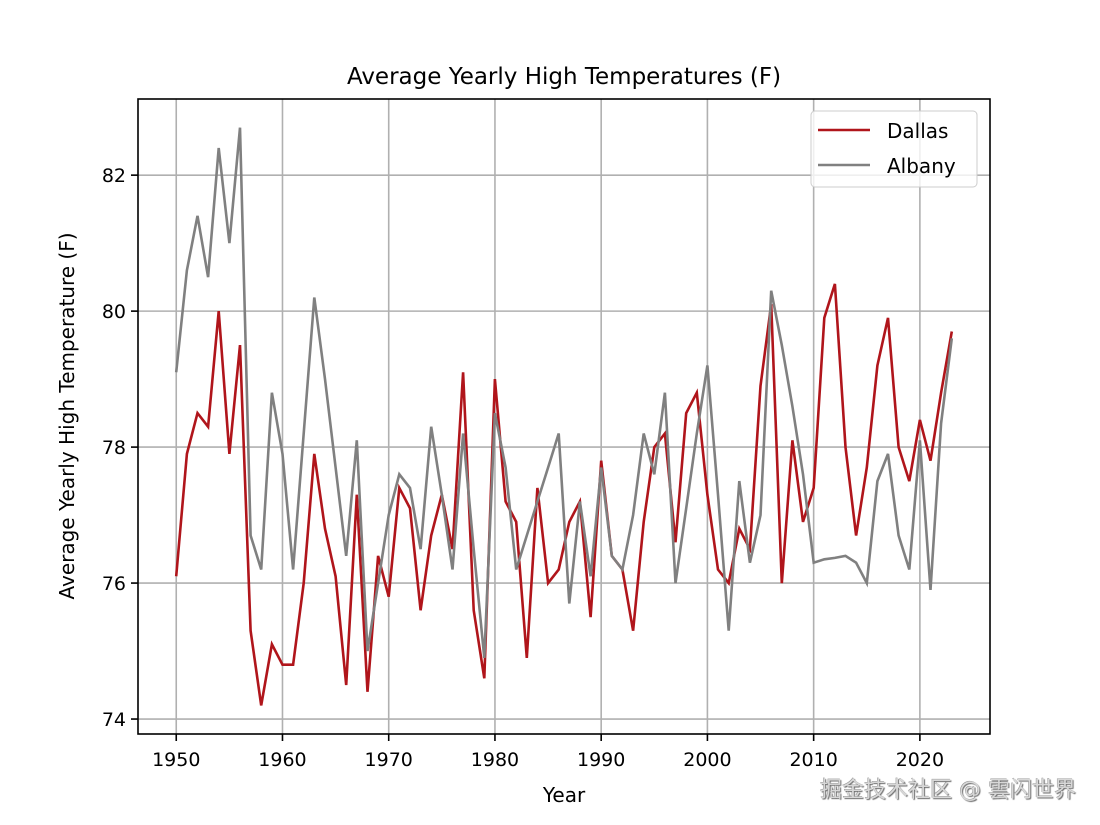 The width and height of the screenshot is (1100, 825). I want to click on x-axis-title: Year, so click(564, 795).